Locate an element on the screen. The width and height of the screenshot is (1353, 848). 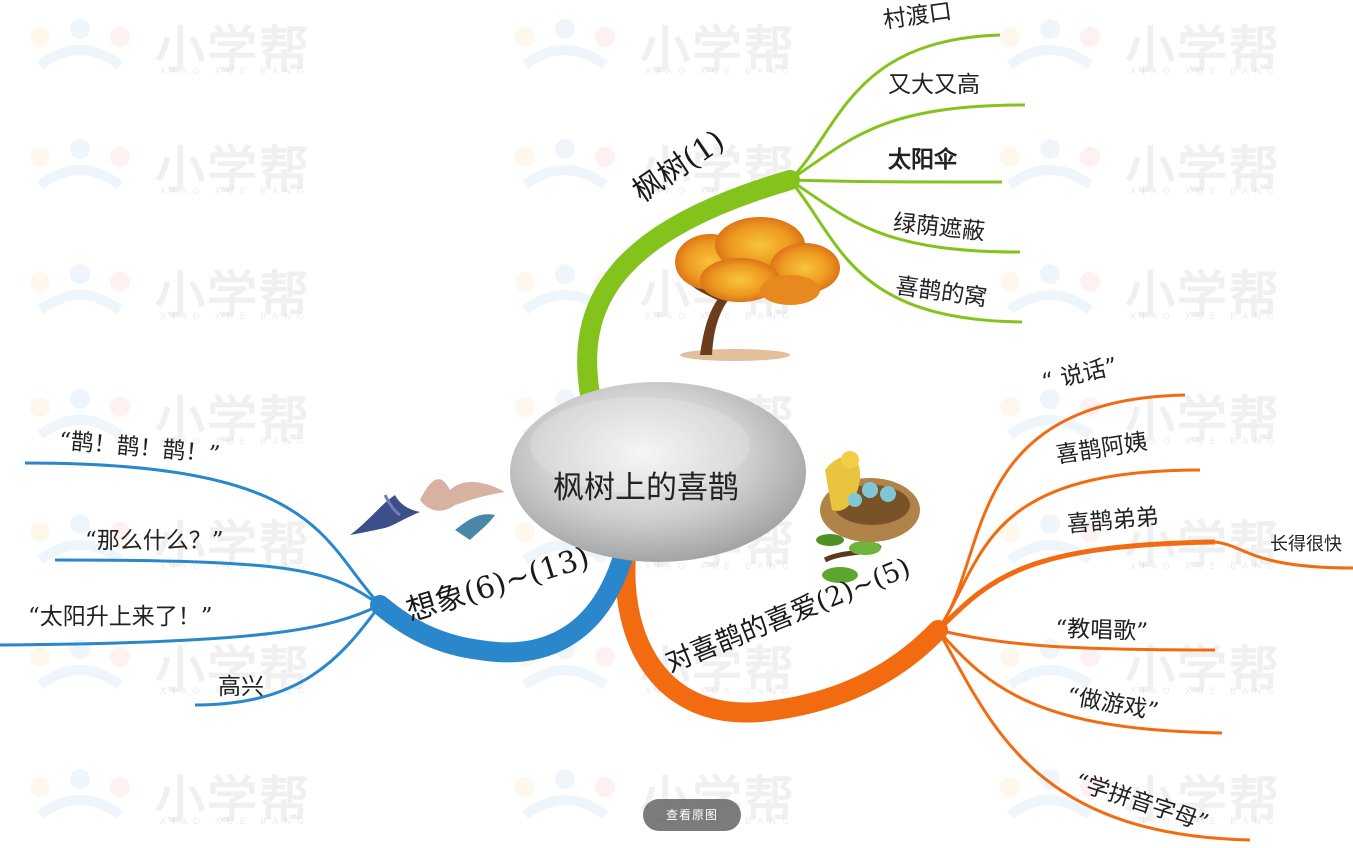
imagine-leaf: 高兴 is located at coordinates (241, 687).